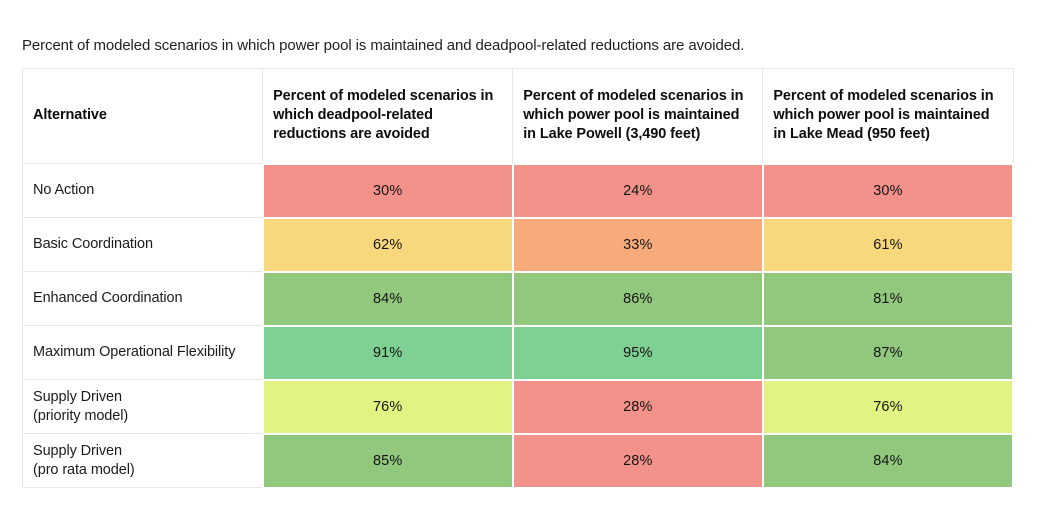  I want to click on row-label: Basic Coordination, so click(142, 244).